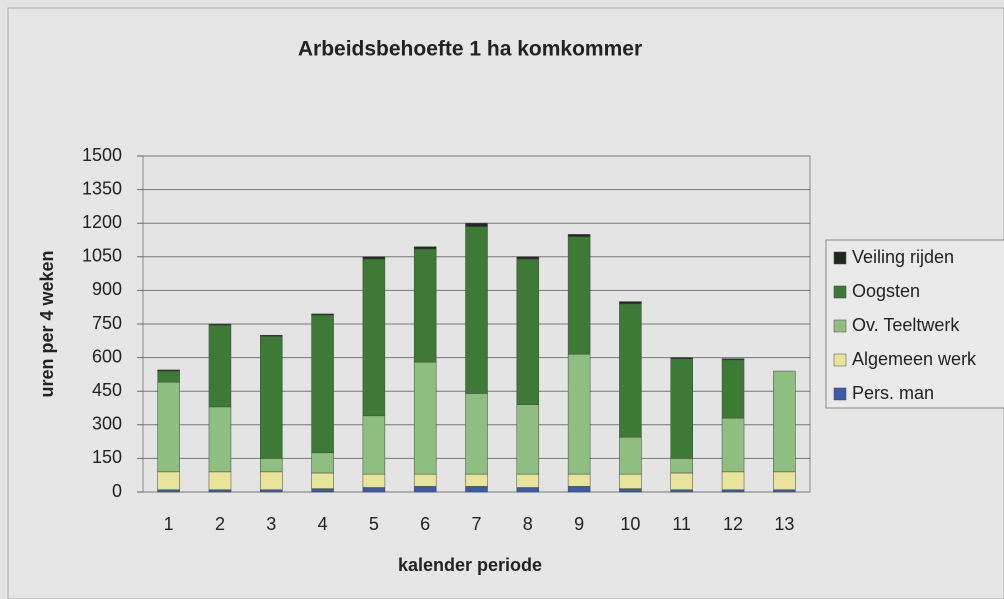  Describe the element at coordinates (784, 524) in the screenshot. I see `x-tick-label: 13` at that location.